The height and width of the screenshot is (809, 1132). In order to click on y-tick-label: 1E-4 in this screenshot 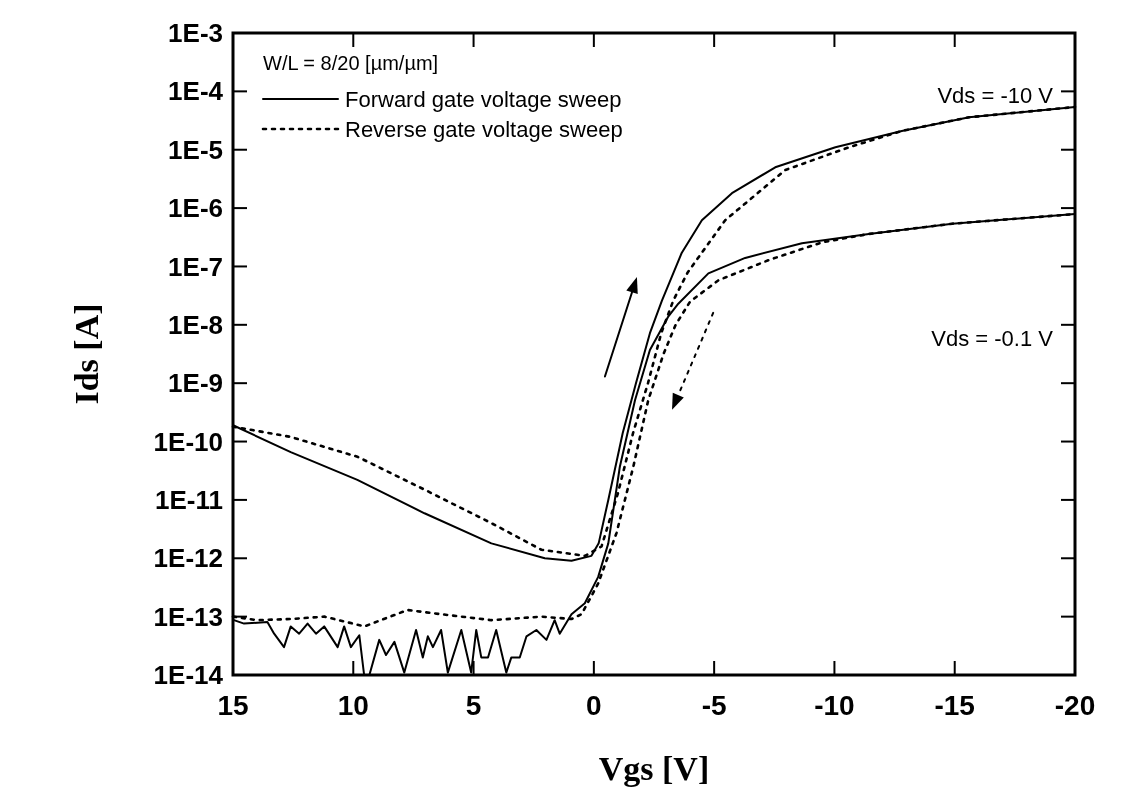, I will do `click(196, 91)`.